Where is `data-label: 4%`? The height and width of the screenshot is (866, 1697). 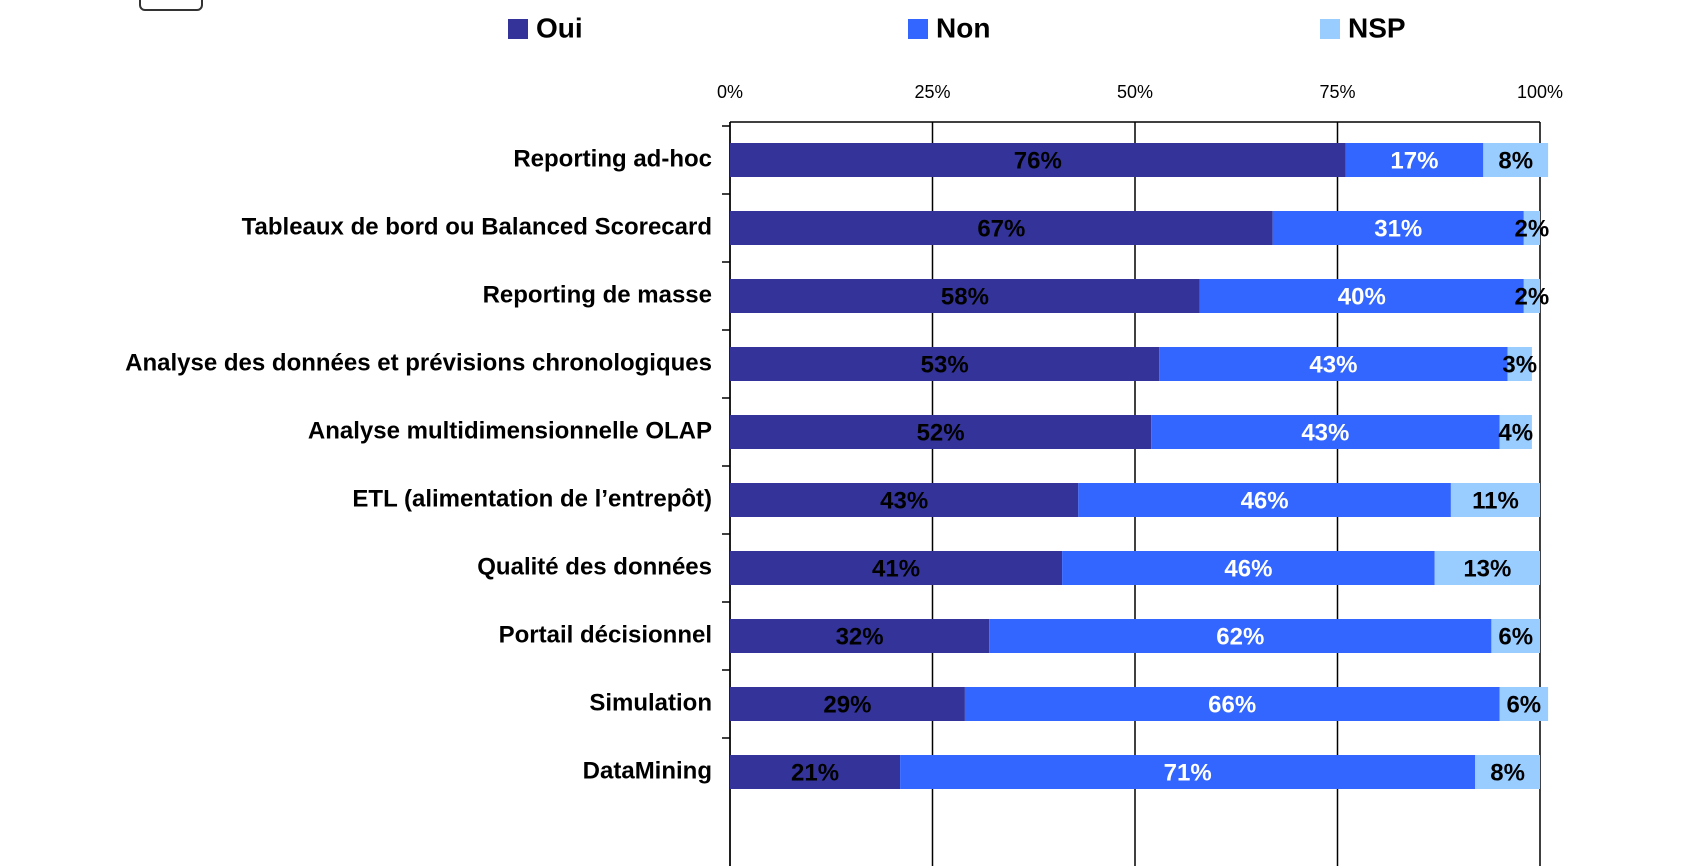
data-label: 4% is located at coordinates (1515, 432).